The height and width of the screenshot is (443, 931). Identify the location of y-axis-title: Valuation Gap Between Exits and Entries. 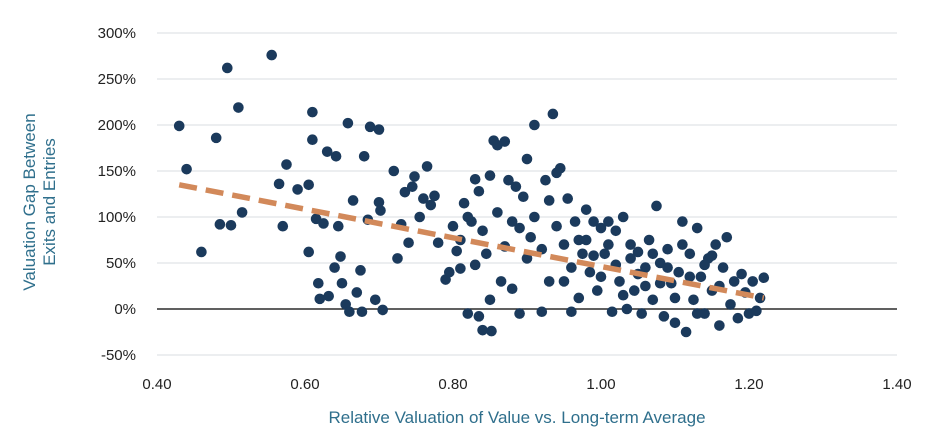
(39, 201).